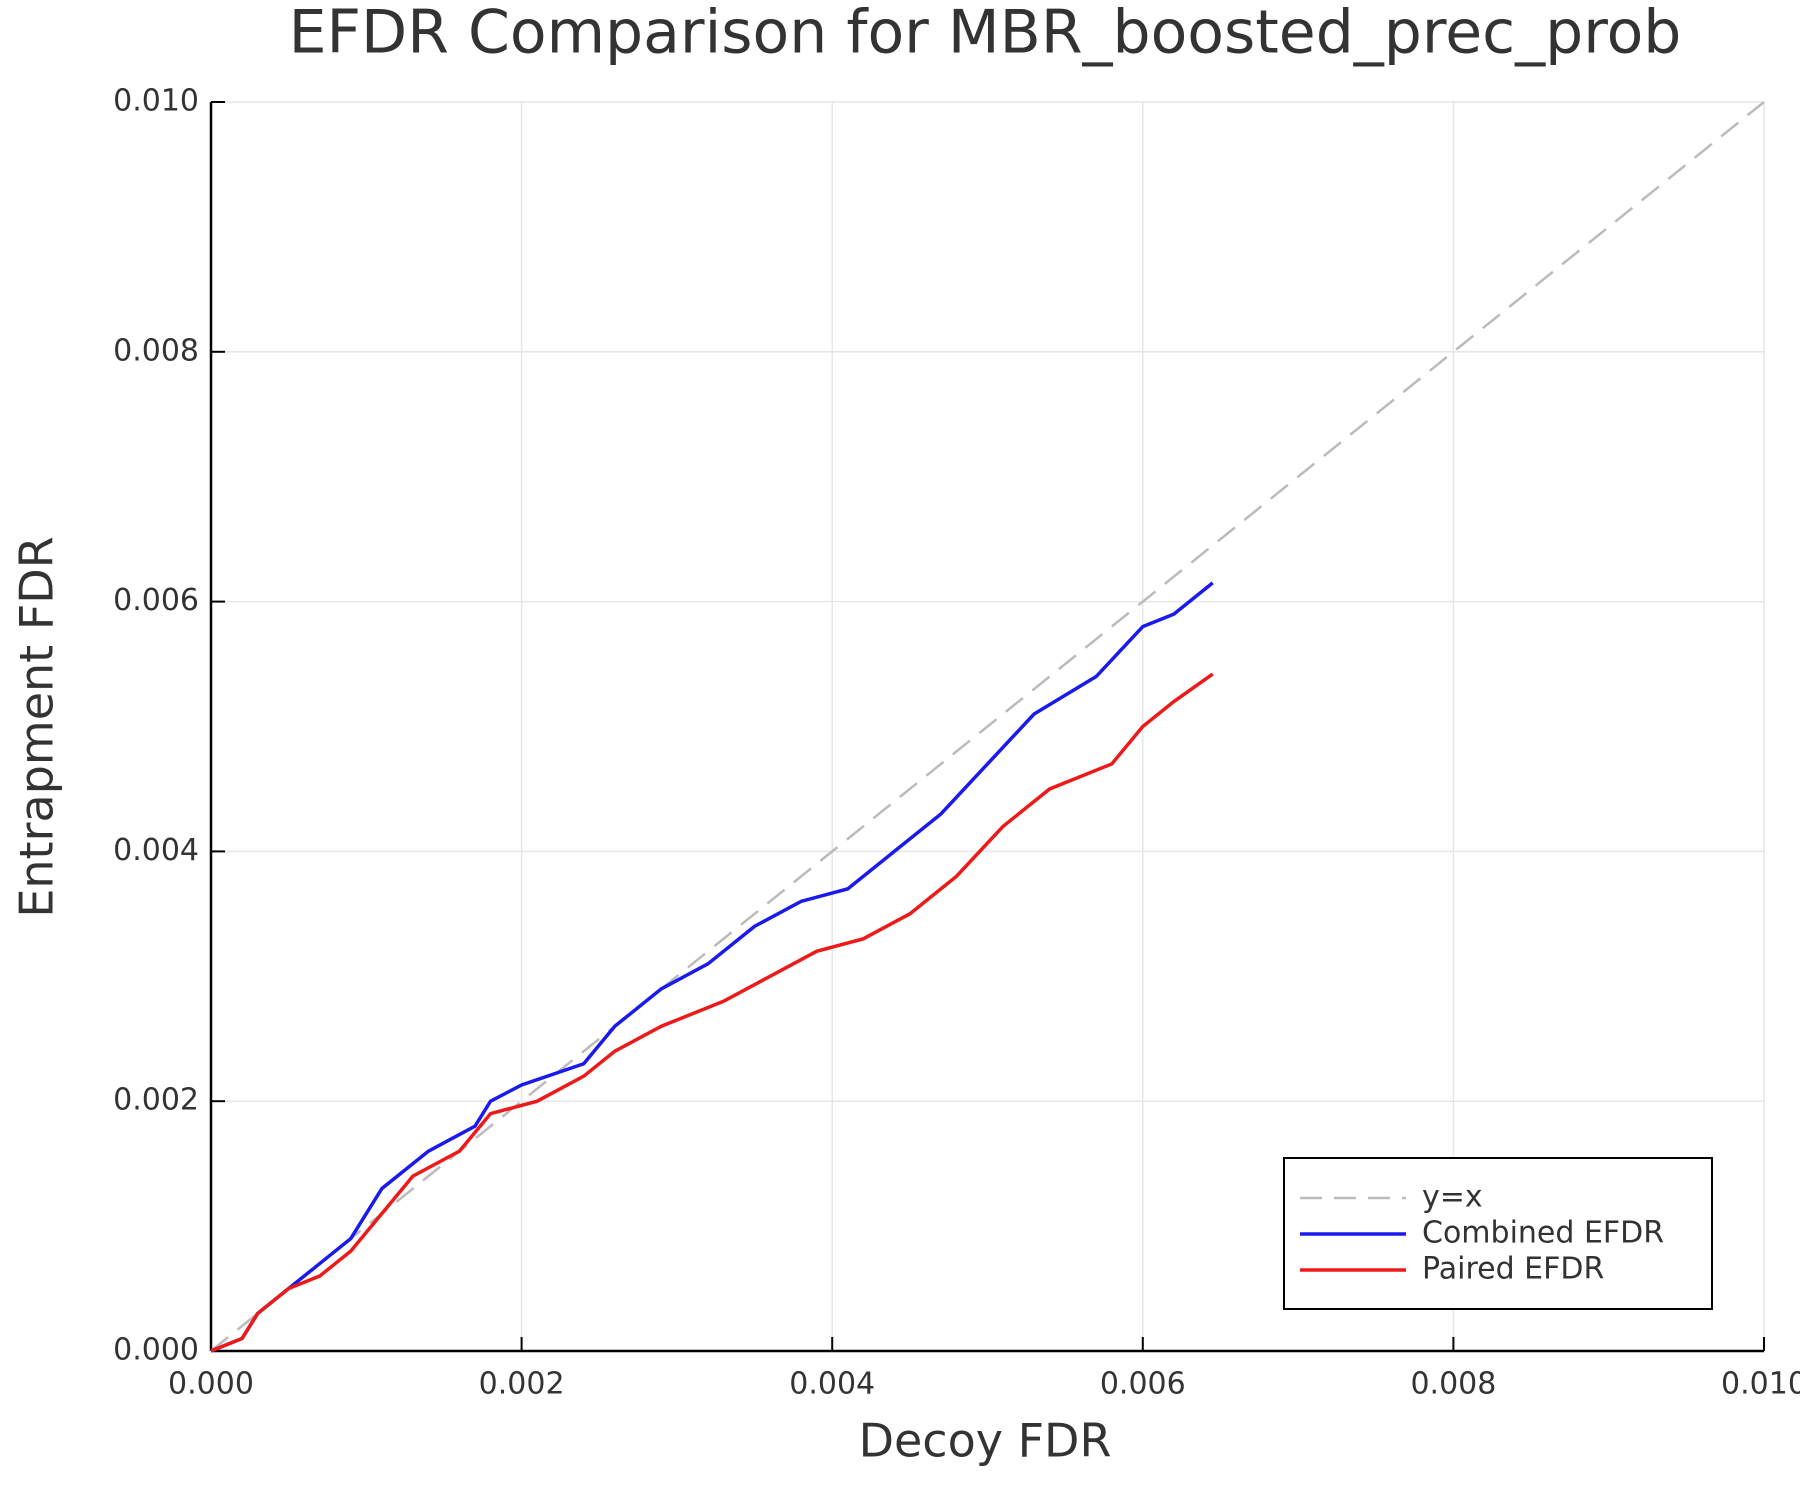 Image resolution: width=1800 pixels, height=1500 pixels. Describe the element at coordinates (156, 350) in the screenshot. I see `y-tick-label: 0.008` at that location.